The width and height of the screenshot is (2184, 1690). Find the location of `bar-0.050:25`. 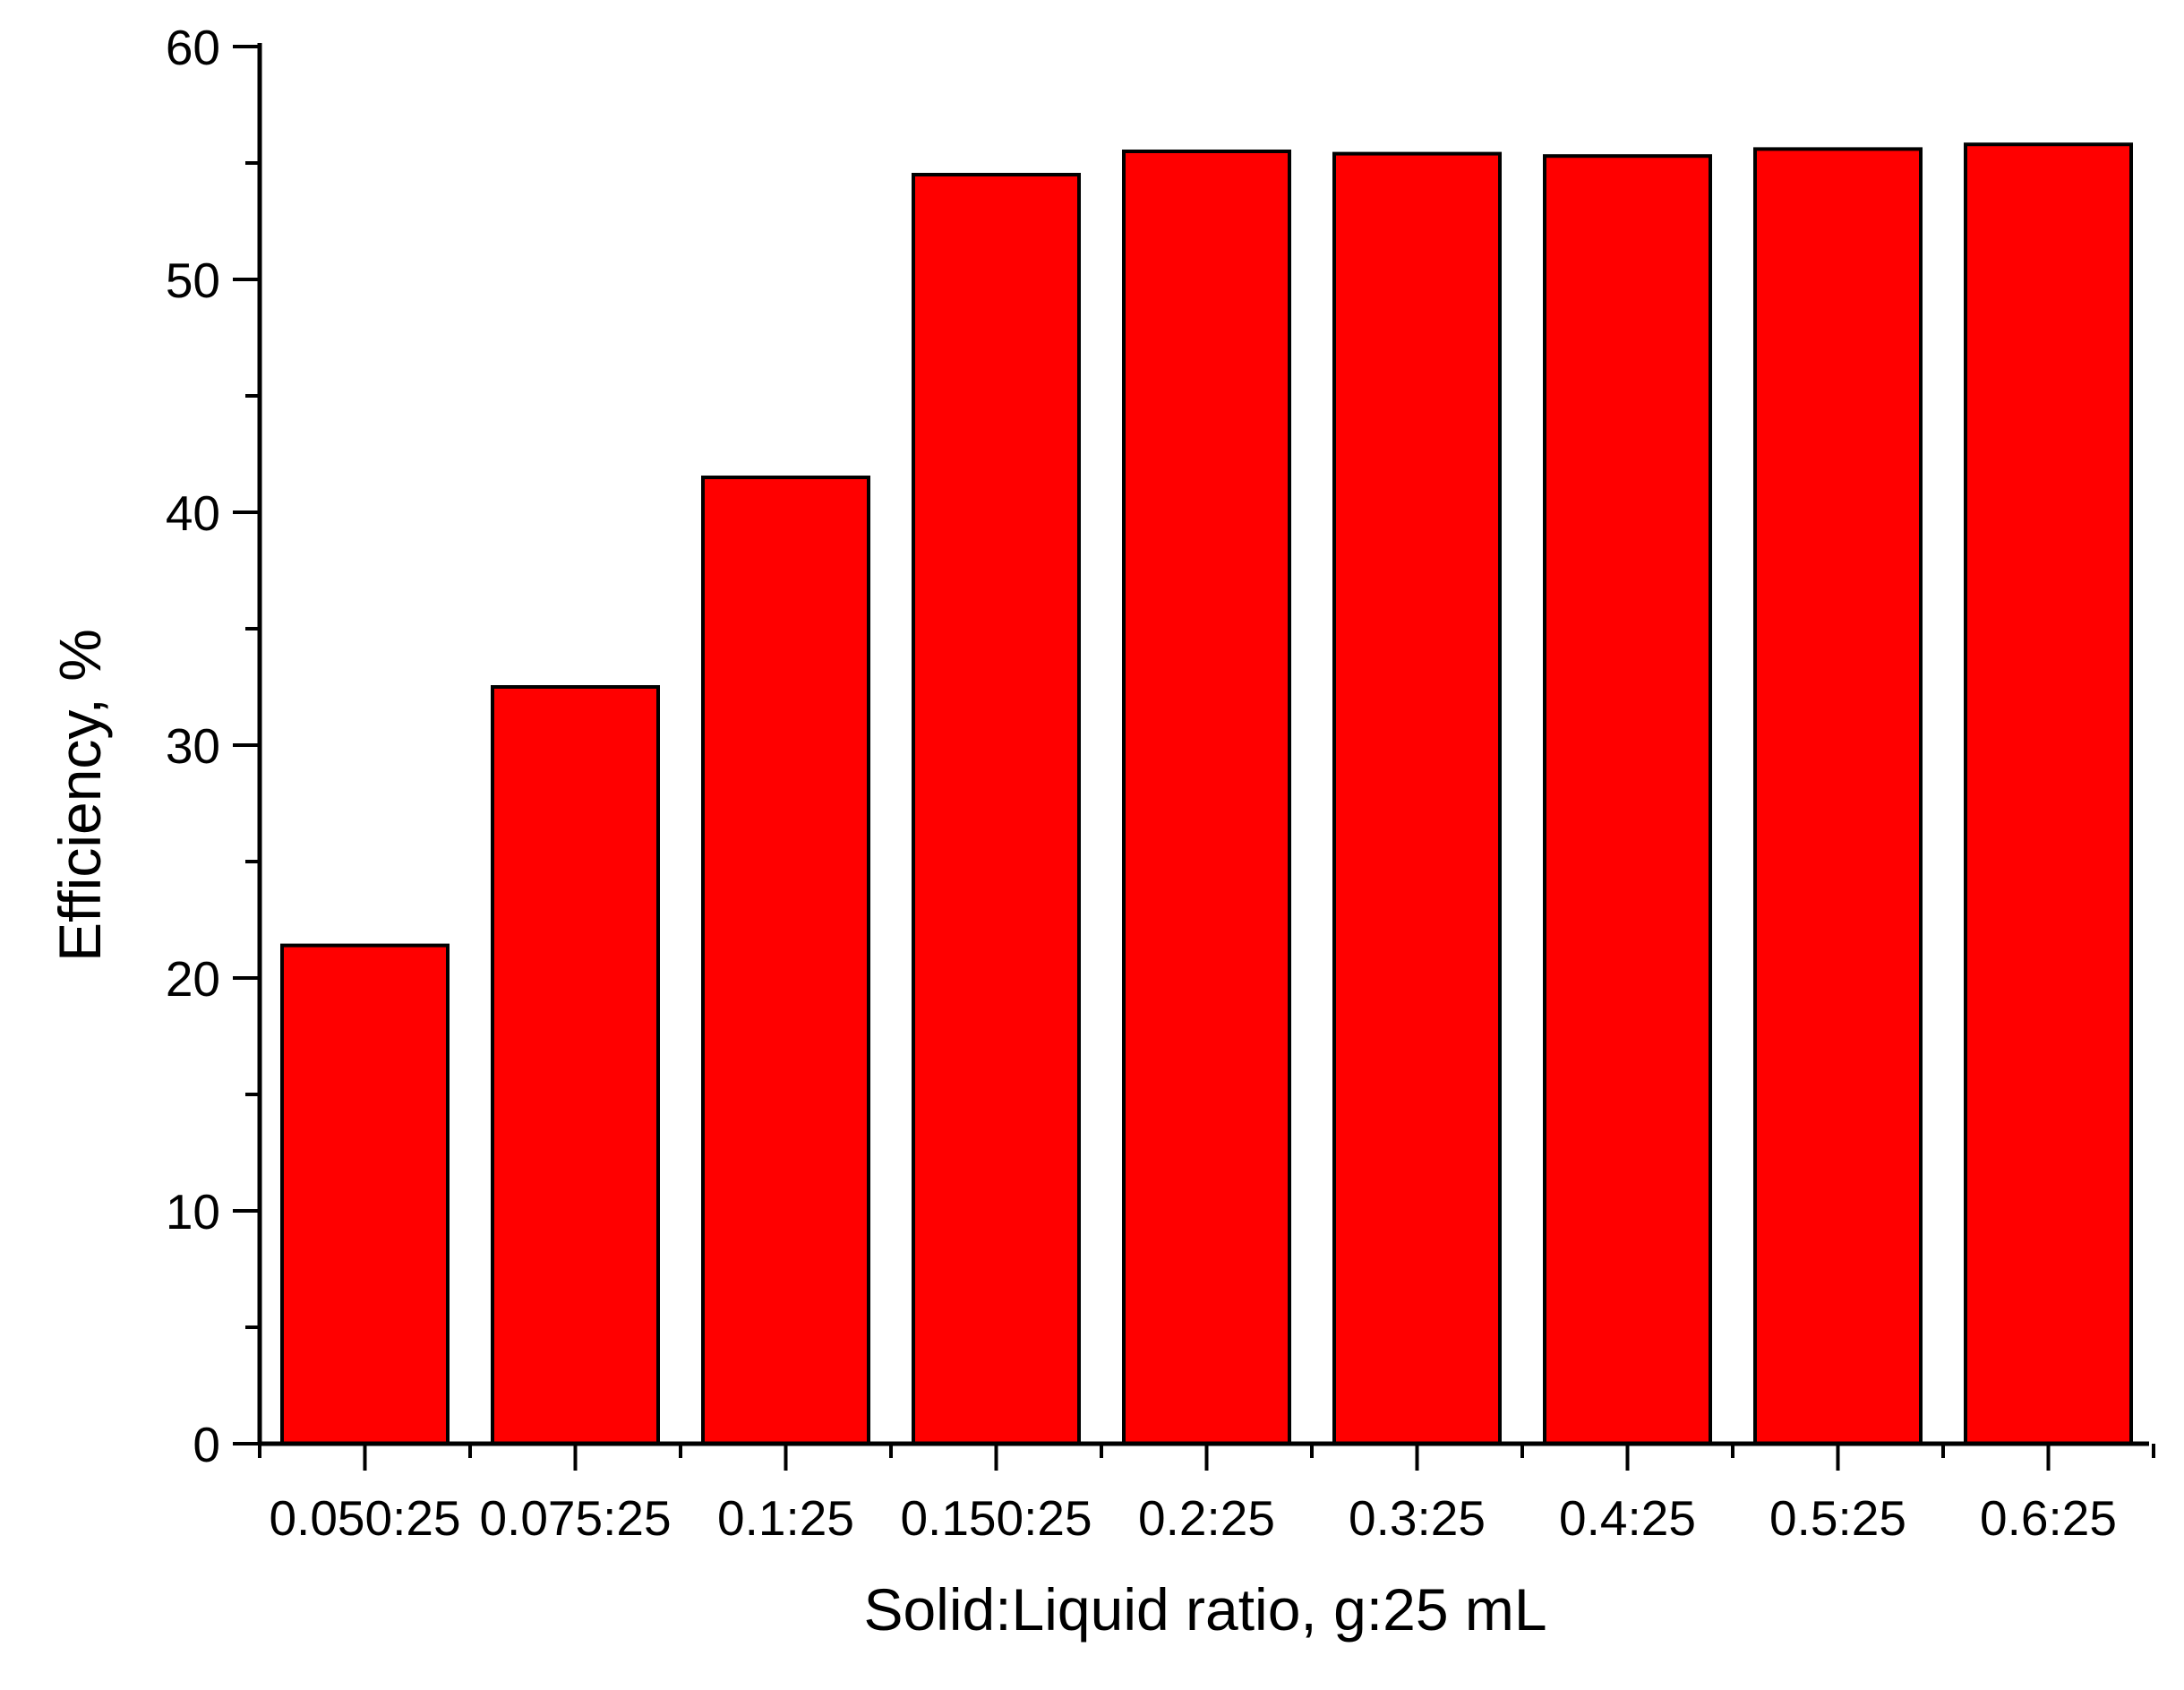

bar-0.050:25 is located at coordinates (365, 1194).